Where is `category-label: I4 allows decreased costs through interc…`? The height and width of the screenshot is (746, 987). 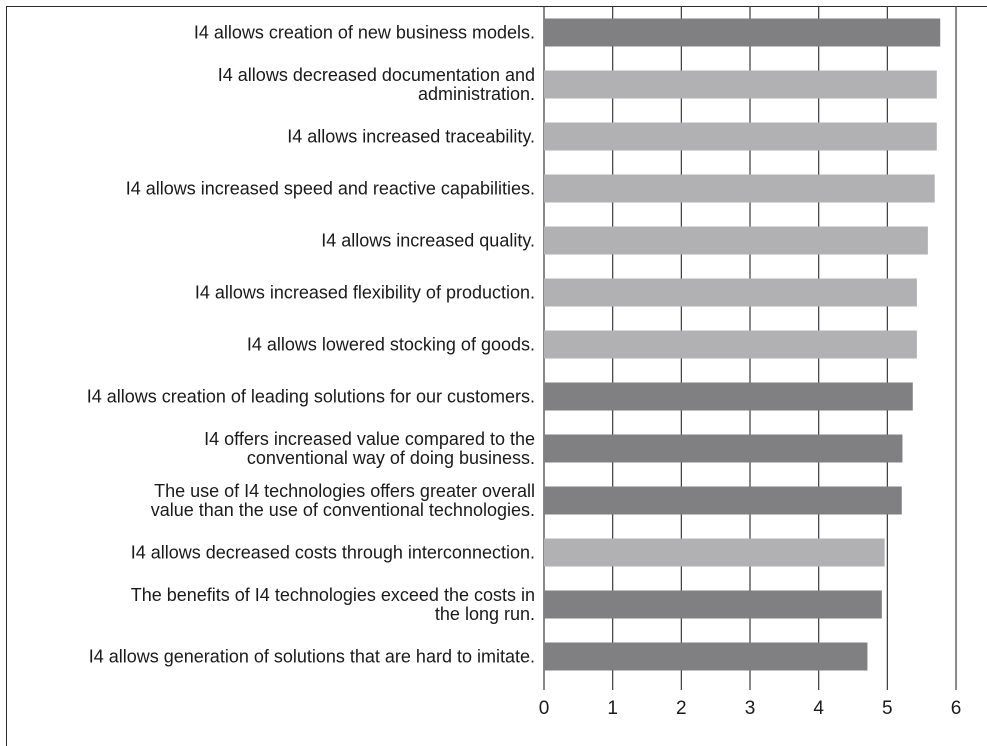 category-label: I4 allows decreased costs through interc… is located at coordinates (333, 553).